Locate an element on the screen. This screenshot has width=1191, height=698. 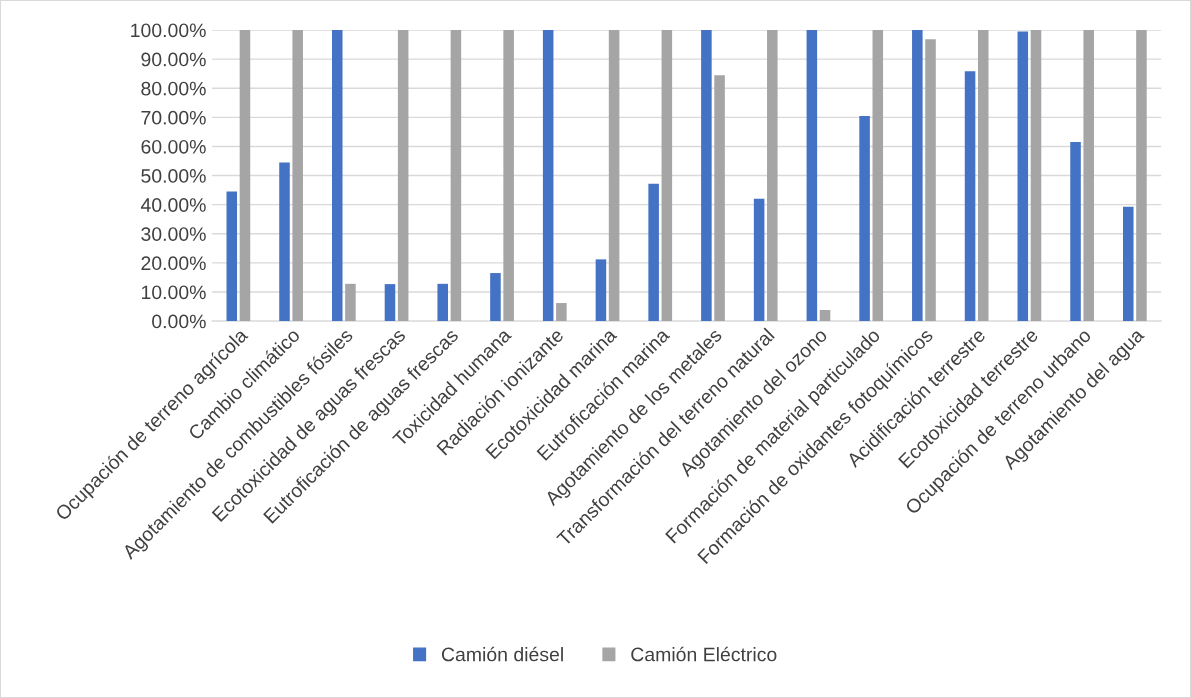
y-tick-label: 10.00% is located at coordinates (173, 292).